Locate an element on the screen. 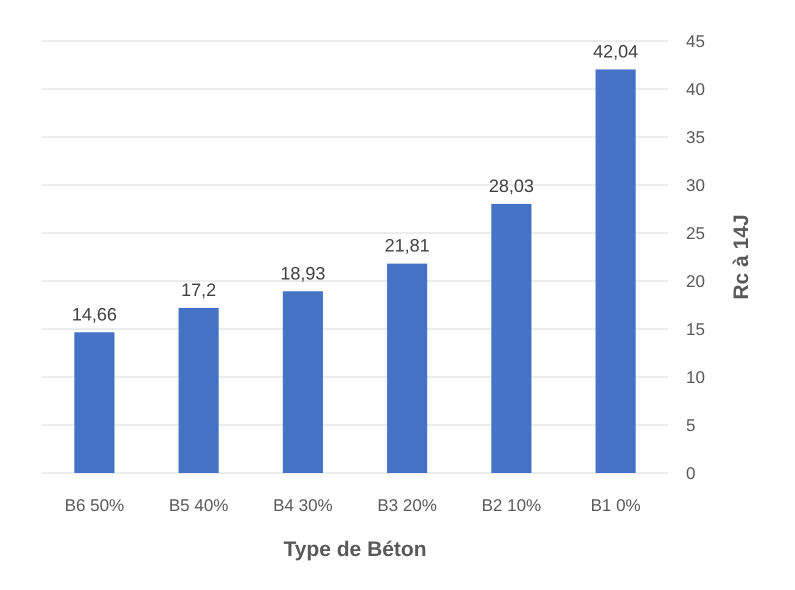  y-tick-label: 10 is located at coordinates (695, 377).